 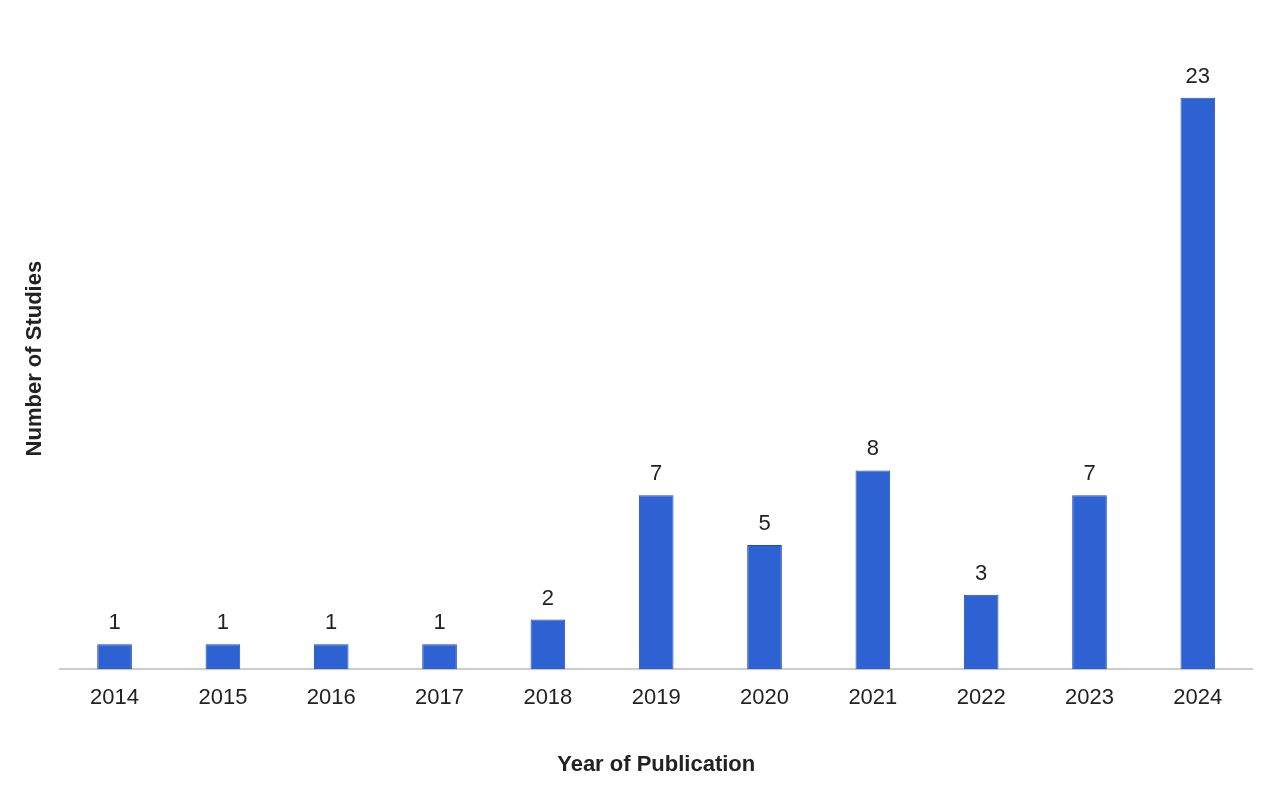 What do you see at coordinates (764, 523) in the screenshot?
I see `data-label: 5` at bounding box center [764, 523].